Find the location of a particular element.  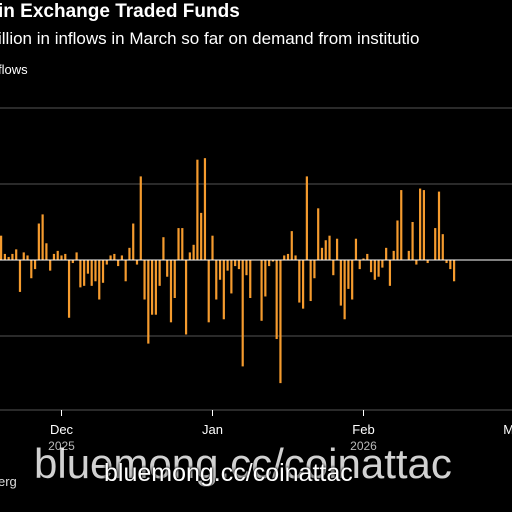

x-tick-label: Mar is located at coordinates (507, 429).